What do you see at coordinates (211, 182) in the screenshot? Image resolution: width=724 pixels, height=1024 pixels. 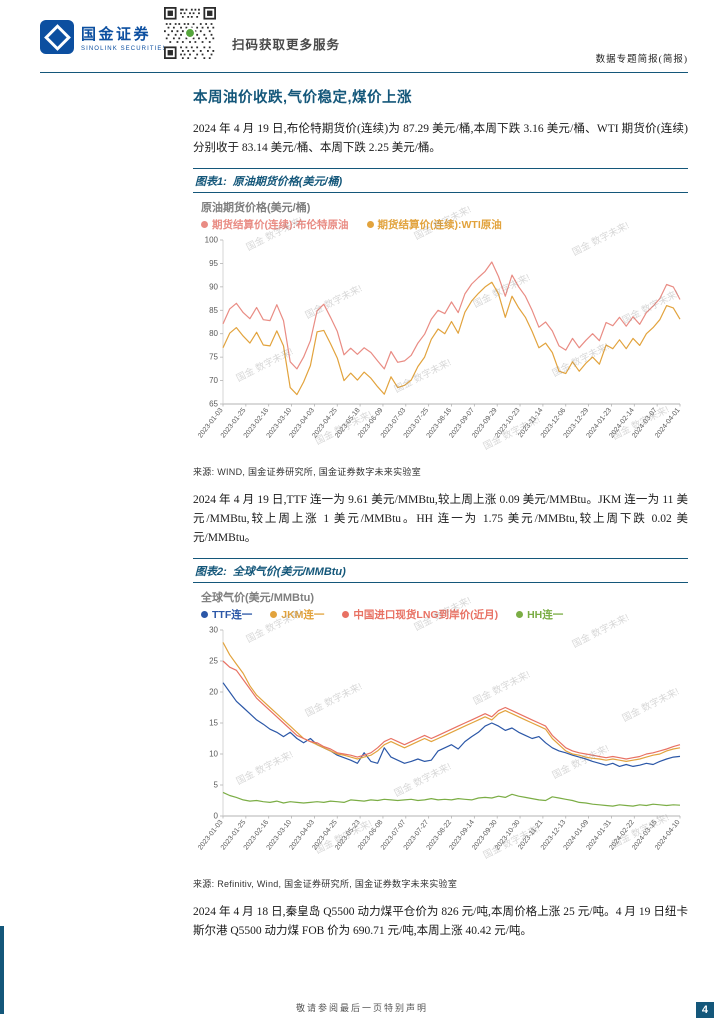 I see `figure1-caption-label: 图表1:` at bounding box center [211, 182].